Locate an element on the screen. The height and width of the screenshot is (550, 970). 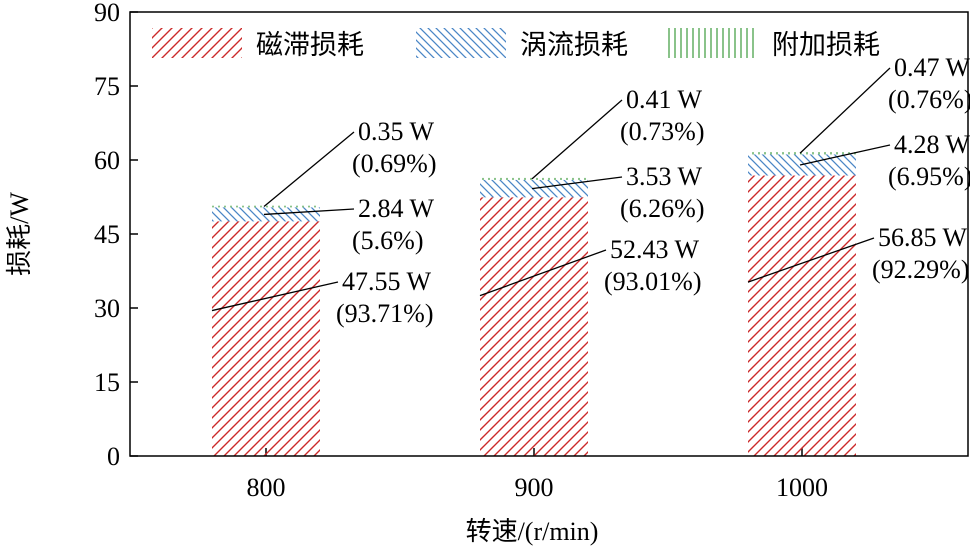
x-axis-title: 转速/(r/min) is located at coordinates (532, 531).